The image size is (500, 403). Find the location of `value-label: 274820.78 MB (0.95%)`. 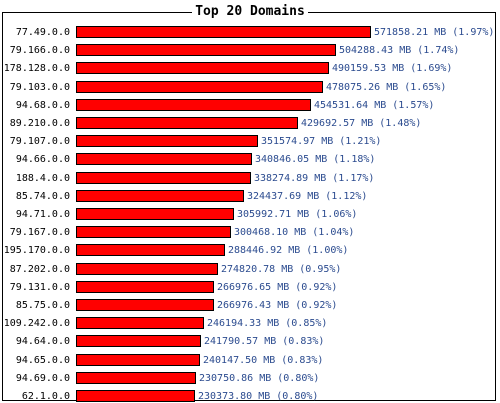

value-label: 274820.78 MB (0.95%) is located at coordinates (281, 269).